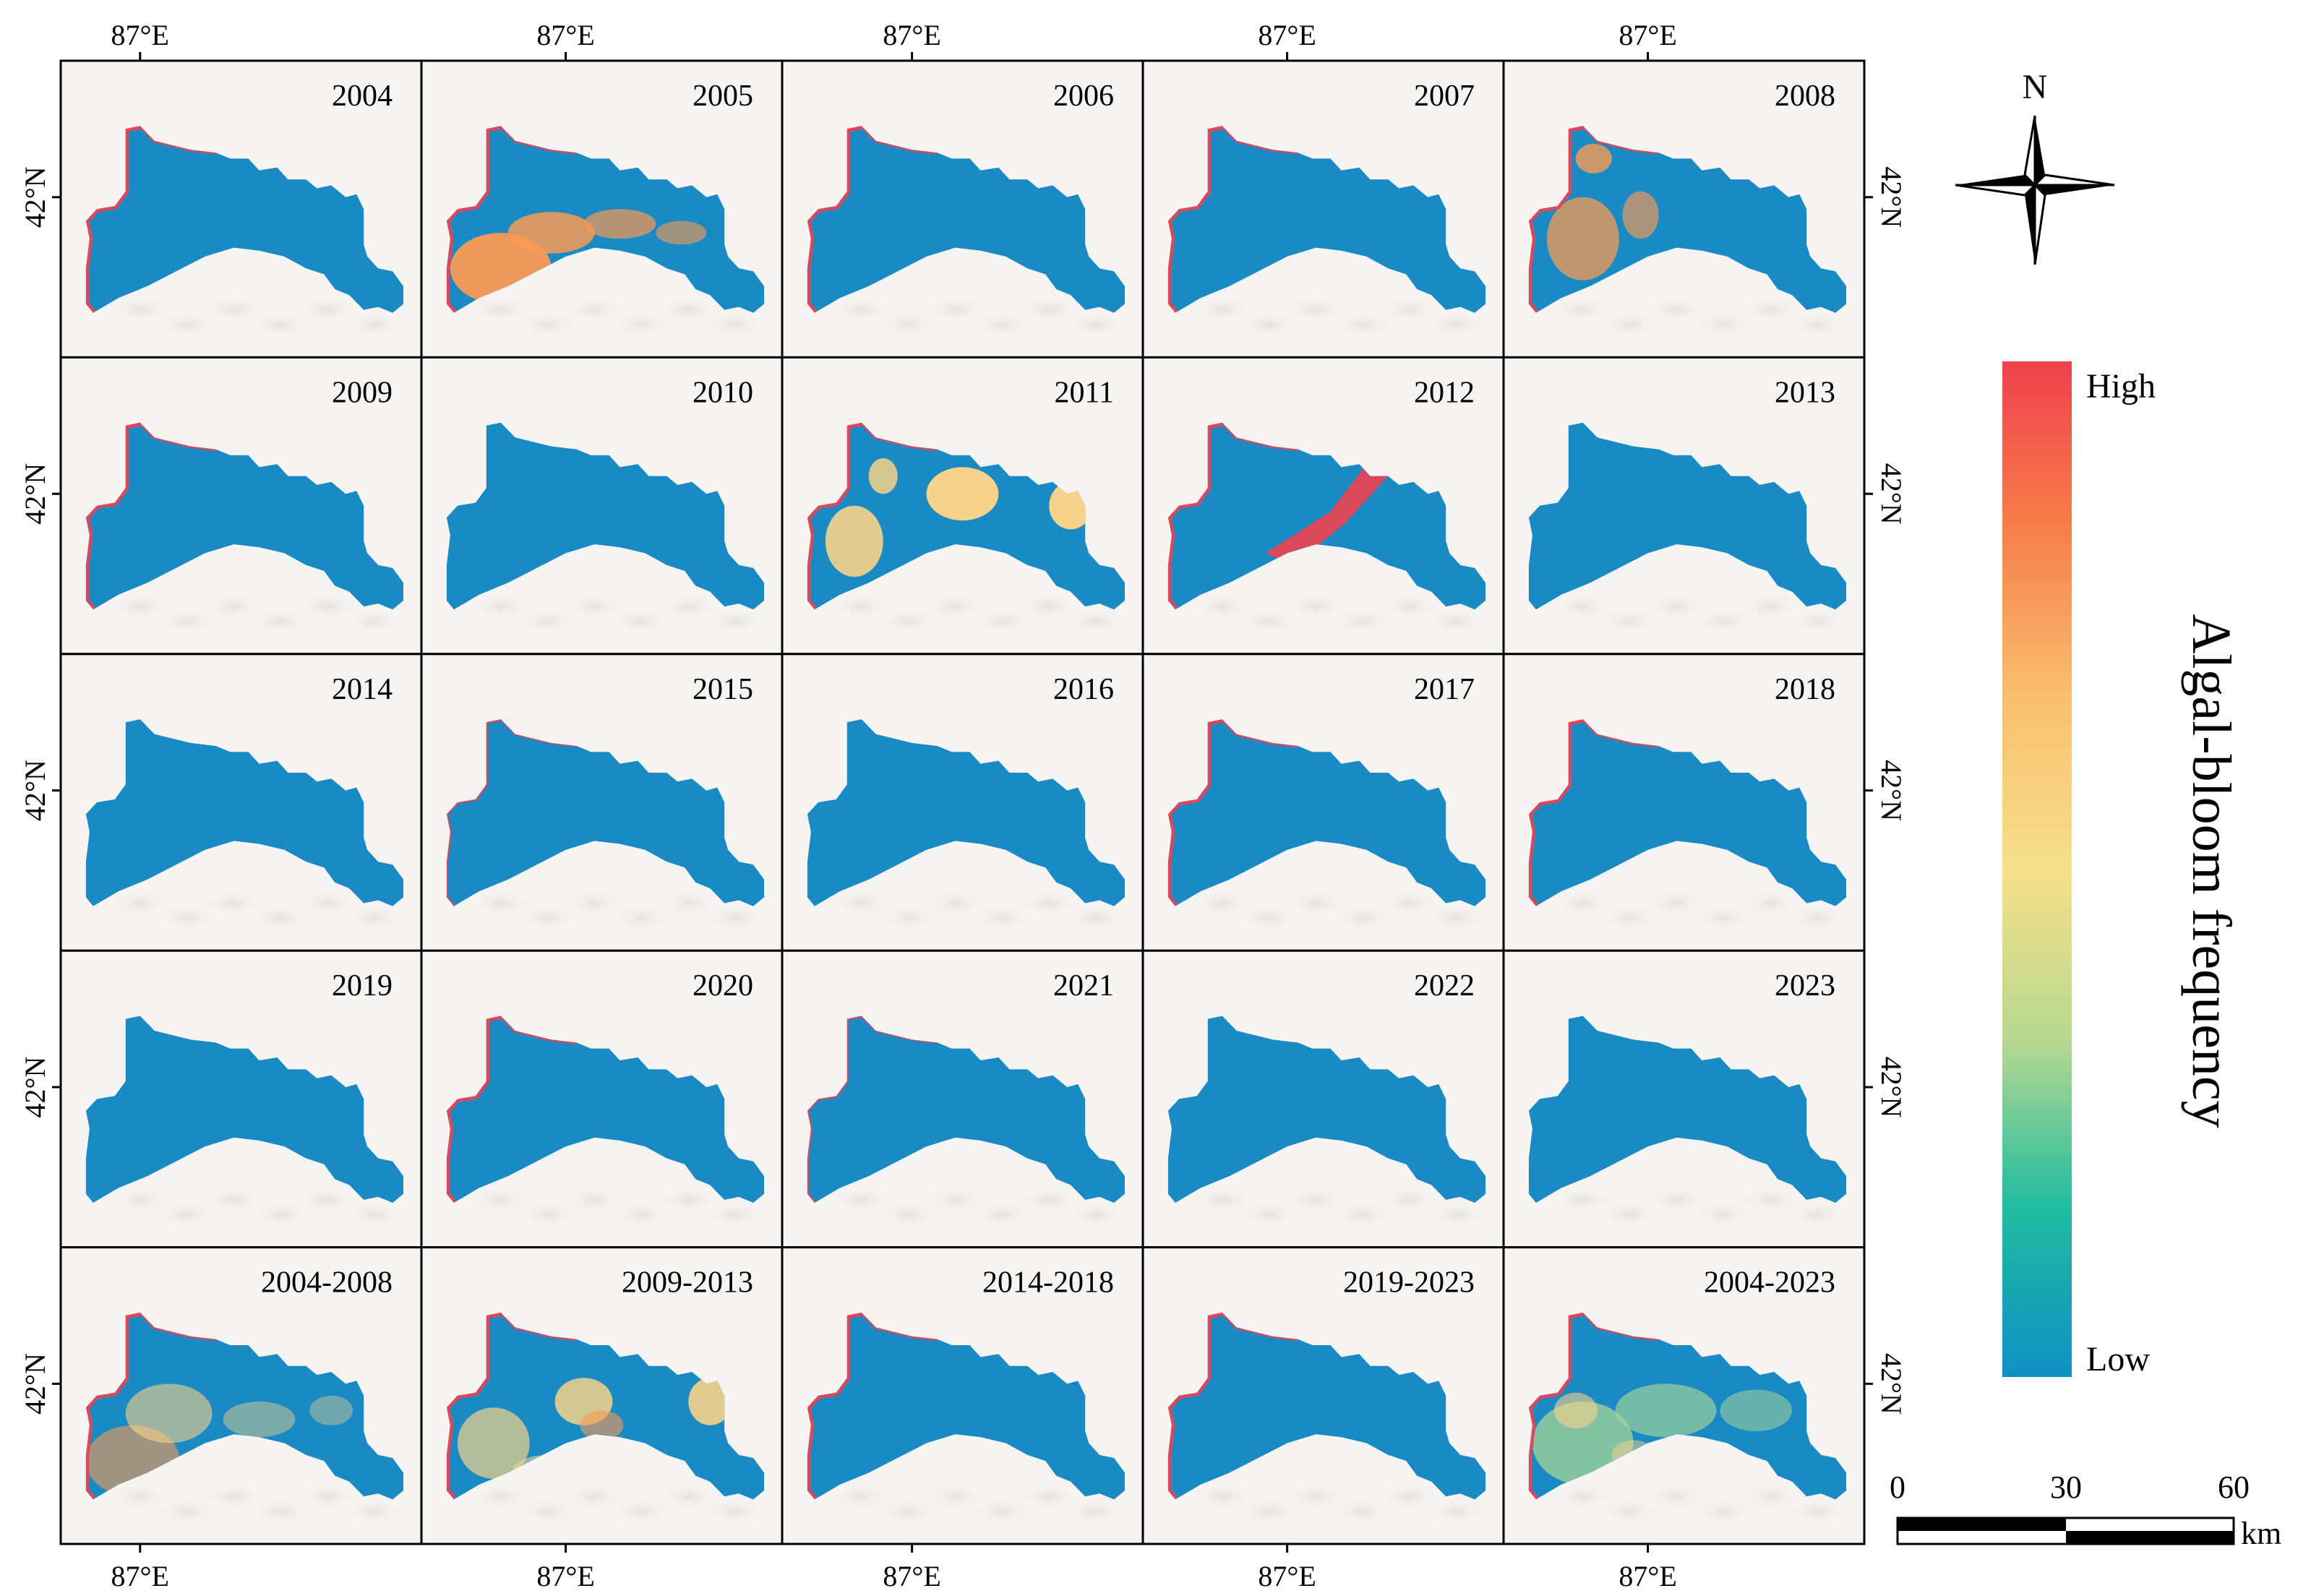 The height and width of the screenshot is (1596, 2298). What do you see at coordinates (894, 1568) in the screenshot?
I see `bottom-longitude-labels: 87°E 87°E 87°E 87°E 87°E` at bounding box center [894, 1568].